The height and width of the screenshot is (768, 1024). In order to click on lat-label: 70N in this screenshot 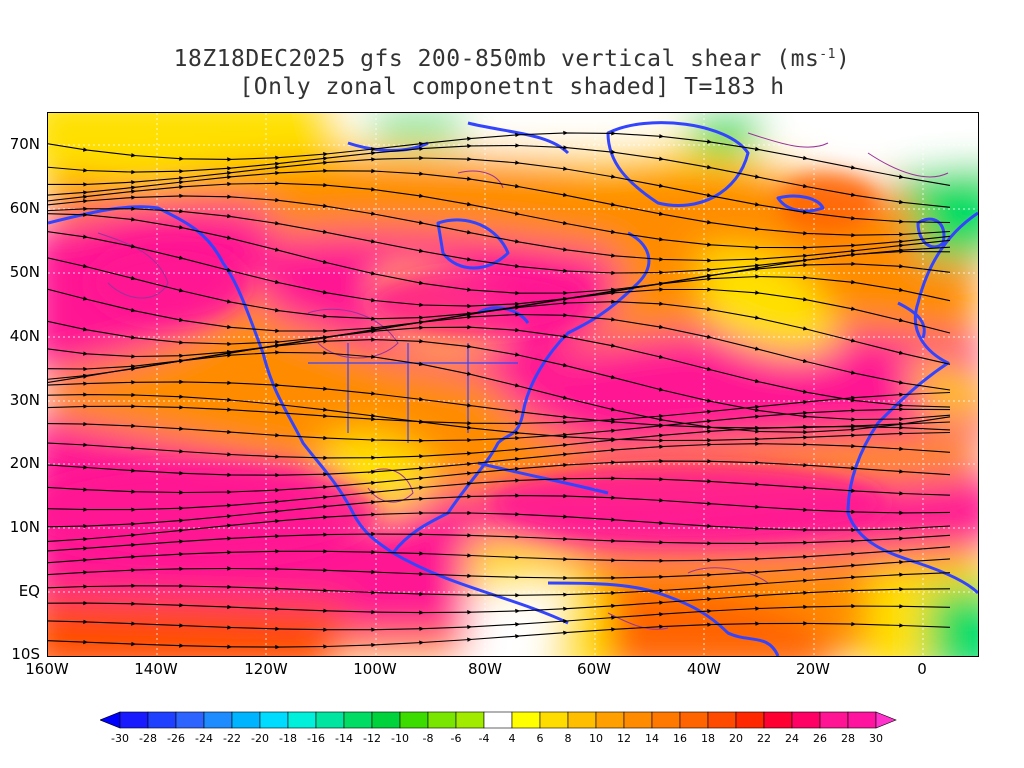, I will do `click(24, 144)`.